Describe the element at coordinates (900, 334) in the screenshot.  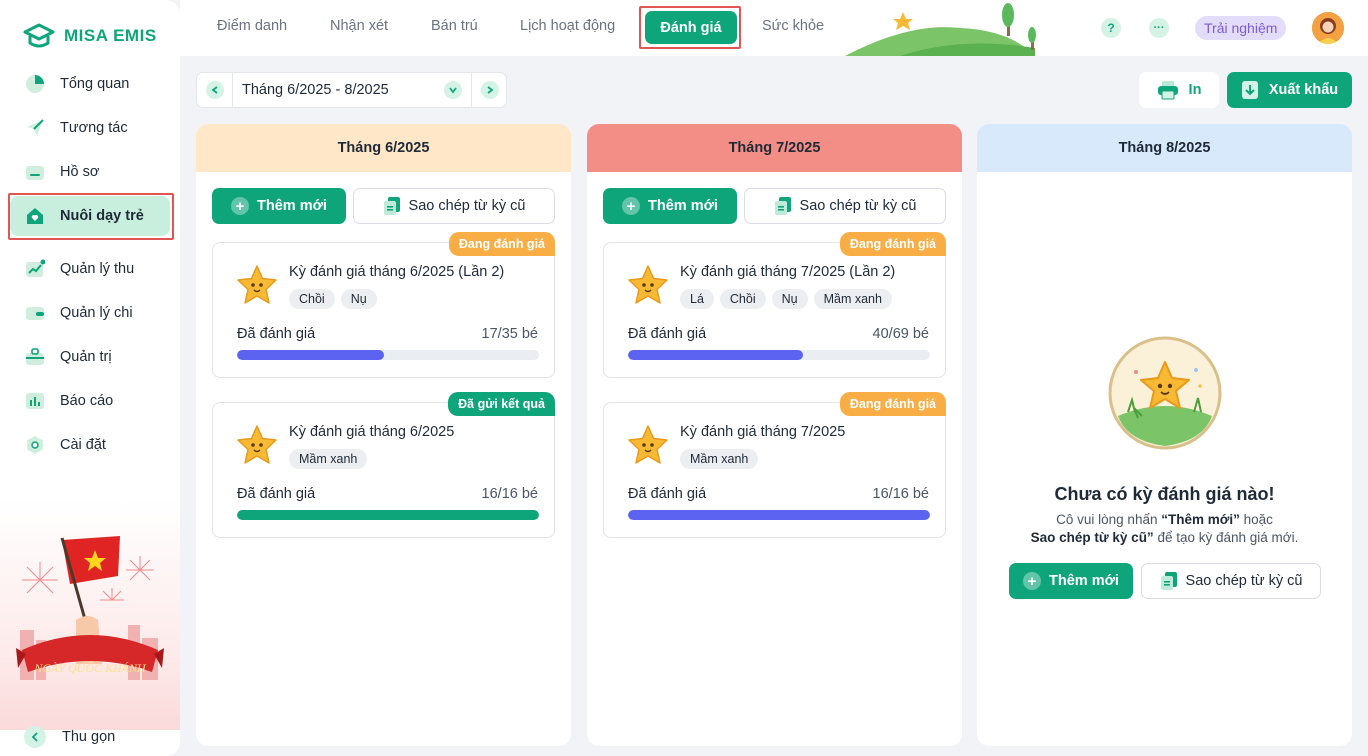
I see `progress-count: 40/69 bé` at that location.